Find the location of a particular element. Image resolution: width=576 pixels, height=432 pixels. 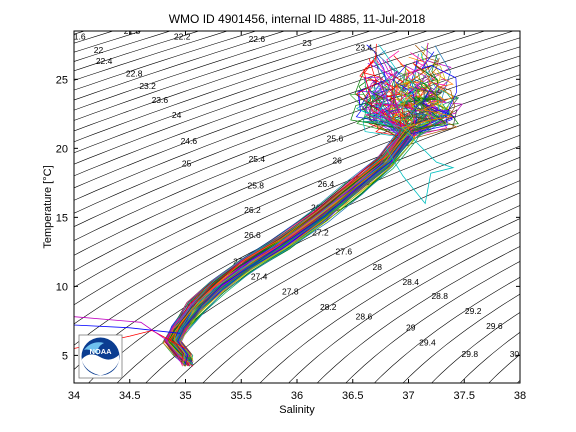

isopycnal-label: 28.2 is located at coordinates (328, 307).